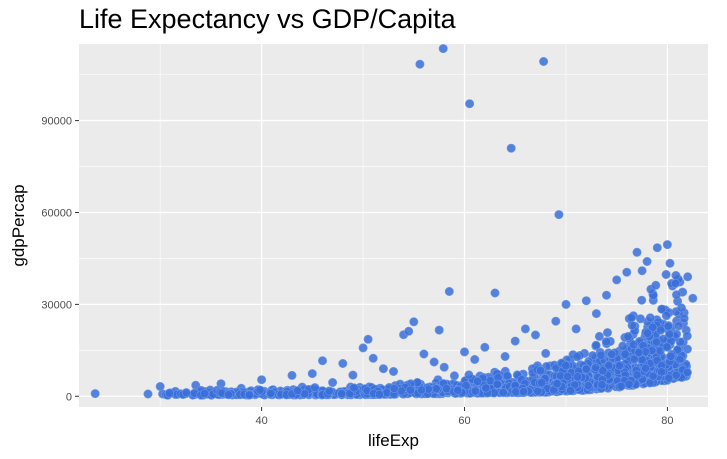  Describe the element at coordinates (69, 397) in the screenshot. I see `y-tick-label: 0` at that location.